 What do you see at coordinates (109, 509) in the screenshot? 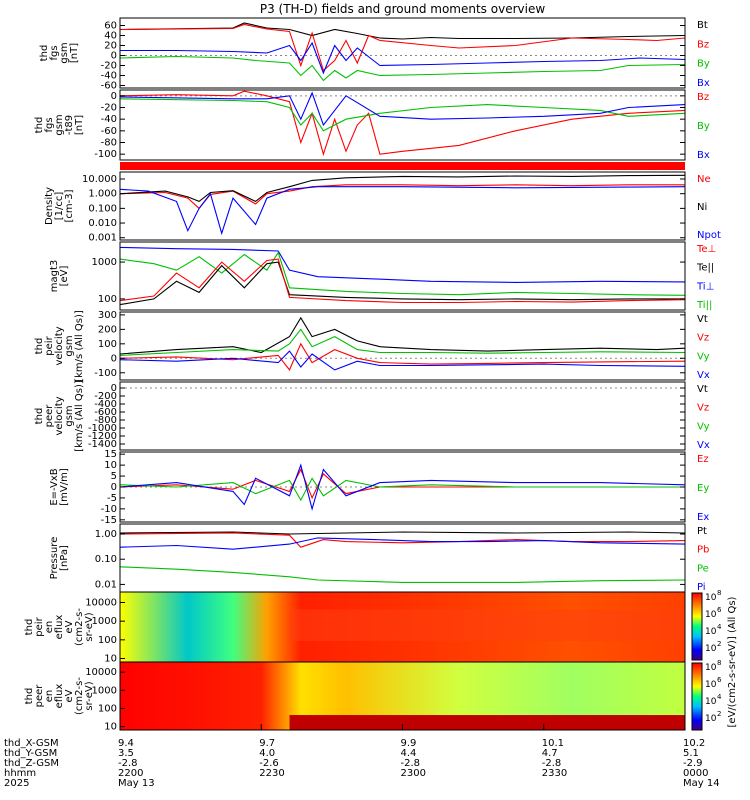
I see `ytick-label: -10` at bounding box center [109, 509].